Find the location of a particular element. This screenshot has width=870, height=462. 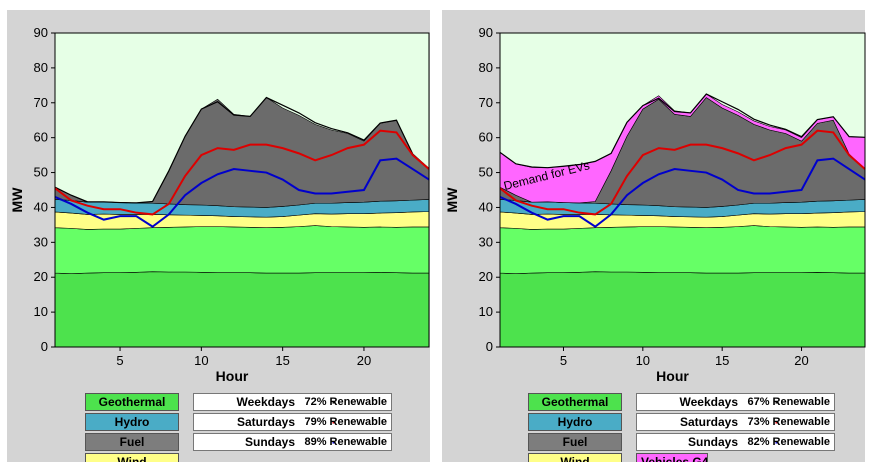

legend-weekdays: Weekdays - 72% Renewable is located at coordinates (292, 402).